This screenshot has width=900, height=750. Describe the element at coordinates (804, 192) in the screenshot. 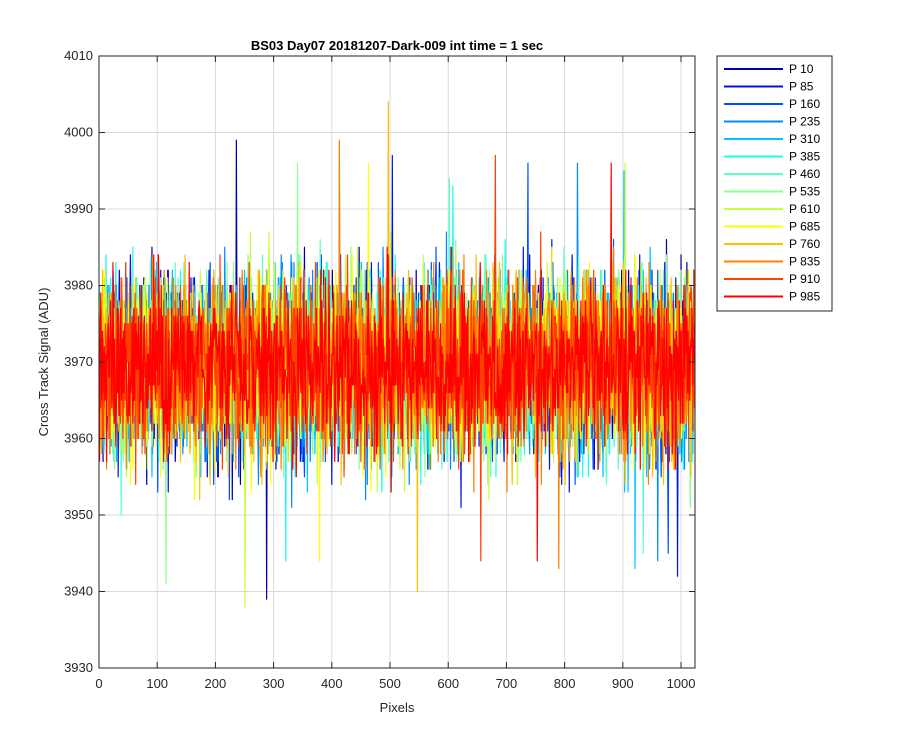

I see `legend-label: P 535` at that location.